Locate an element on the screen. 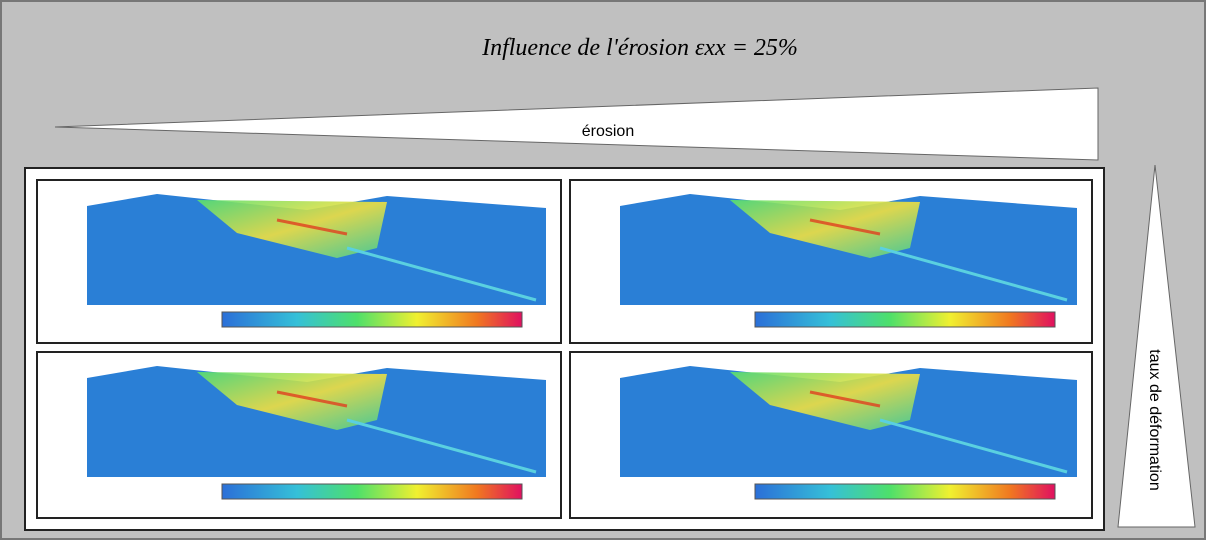  strain-wedge is located at coordinates (1156, 346).